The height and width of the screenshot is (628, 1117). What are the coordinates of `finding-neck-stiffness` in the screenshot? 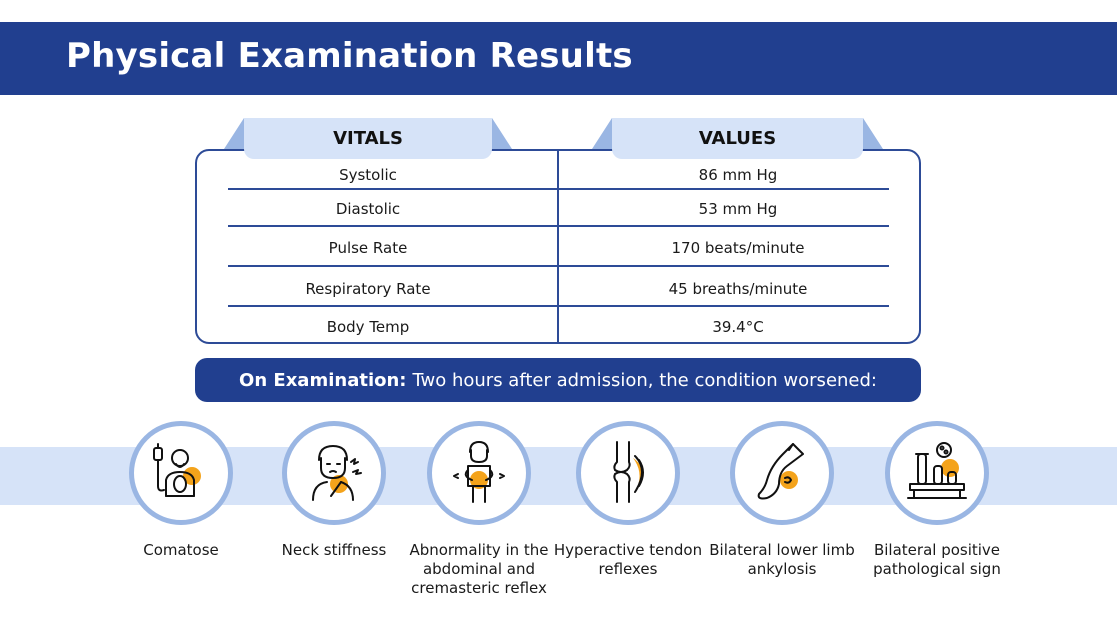 It's located at (334, 473).